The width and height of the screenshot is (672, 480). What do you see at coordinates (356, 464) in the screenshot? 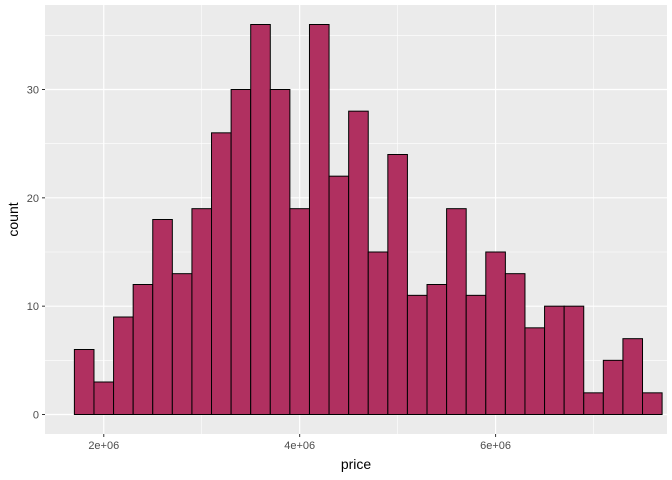
I see `x-axis-title: price` at bounding box center [356, 464].